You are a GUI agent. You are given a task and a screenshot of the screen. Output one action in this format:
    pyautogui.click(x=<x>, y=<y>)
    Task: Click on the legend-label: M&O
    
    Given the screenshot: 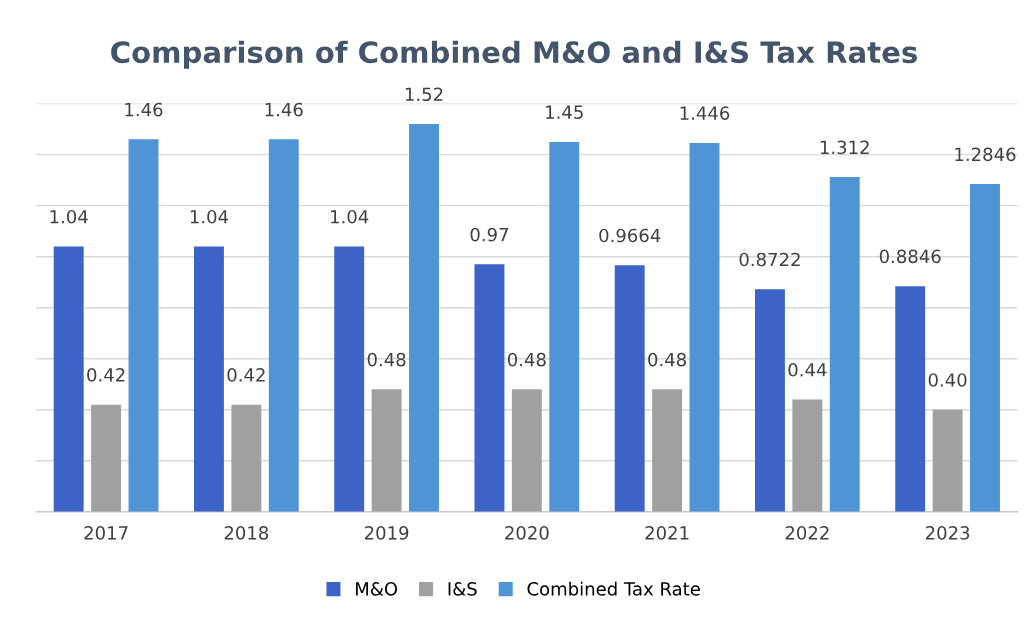 What is the action you would take?
    pyautogui.click(x=376, y=589)
    